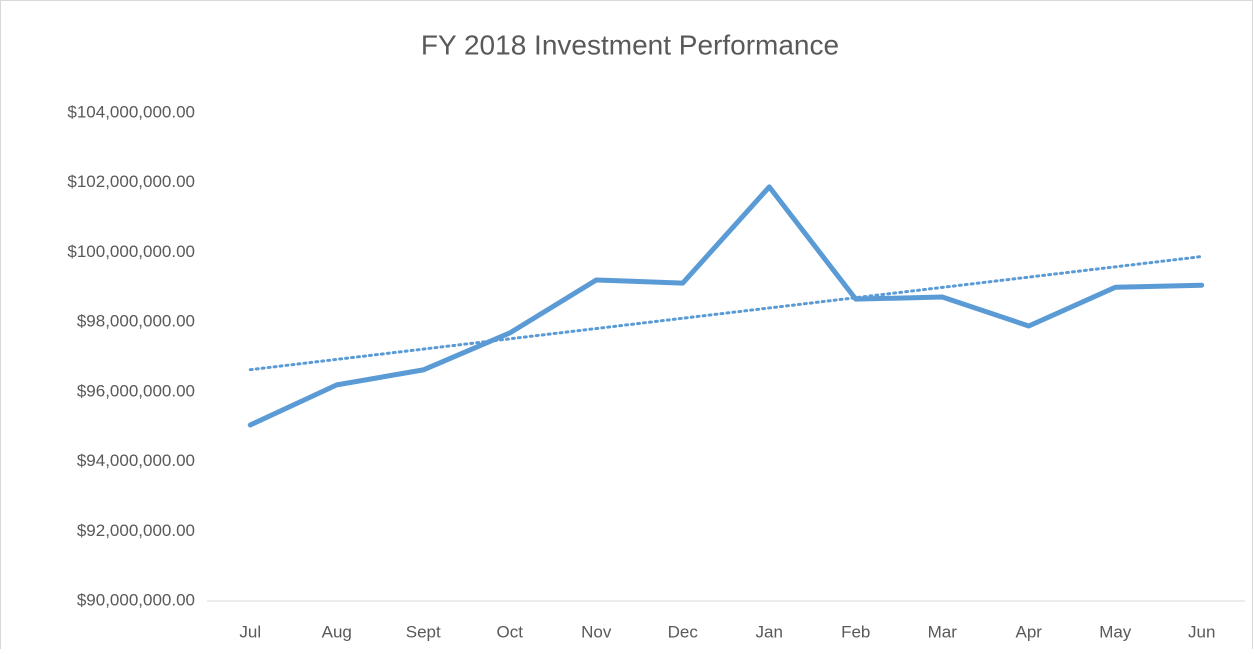 The height and width of the screenshot is (654, 1254). Describe the element at coordinates (136, 460) in the screenshot. I see `y-tick-label: $94,000,000.00` at that location.